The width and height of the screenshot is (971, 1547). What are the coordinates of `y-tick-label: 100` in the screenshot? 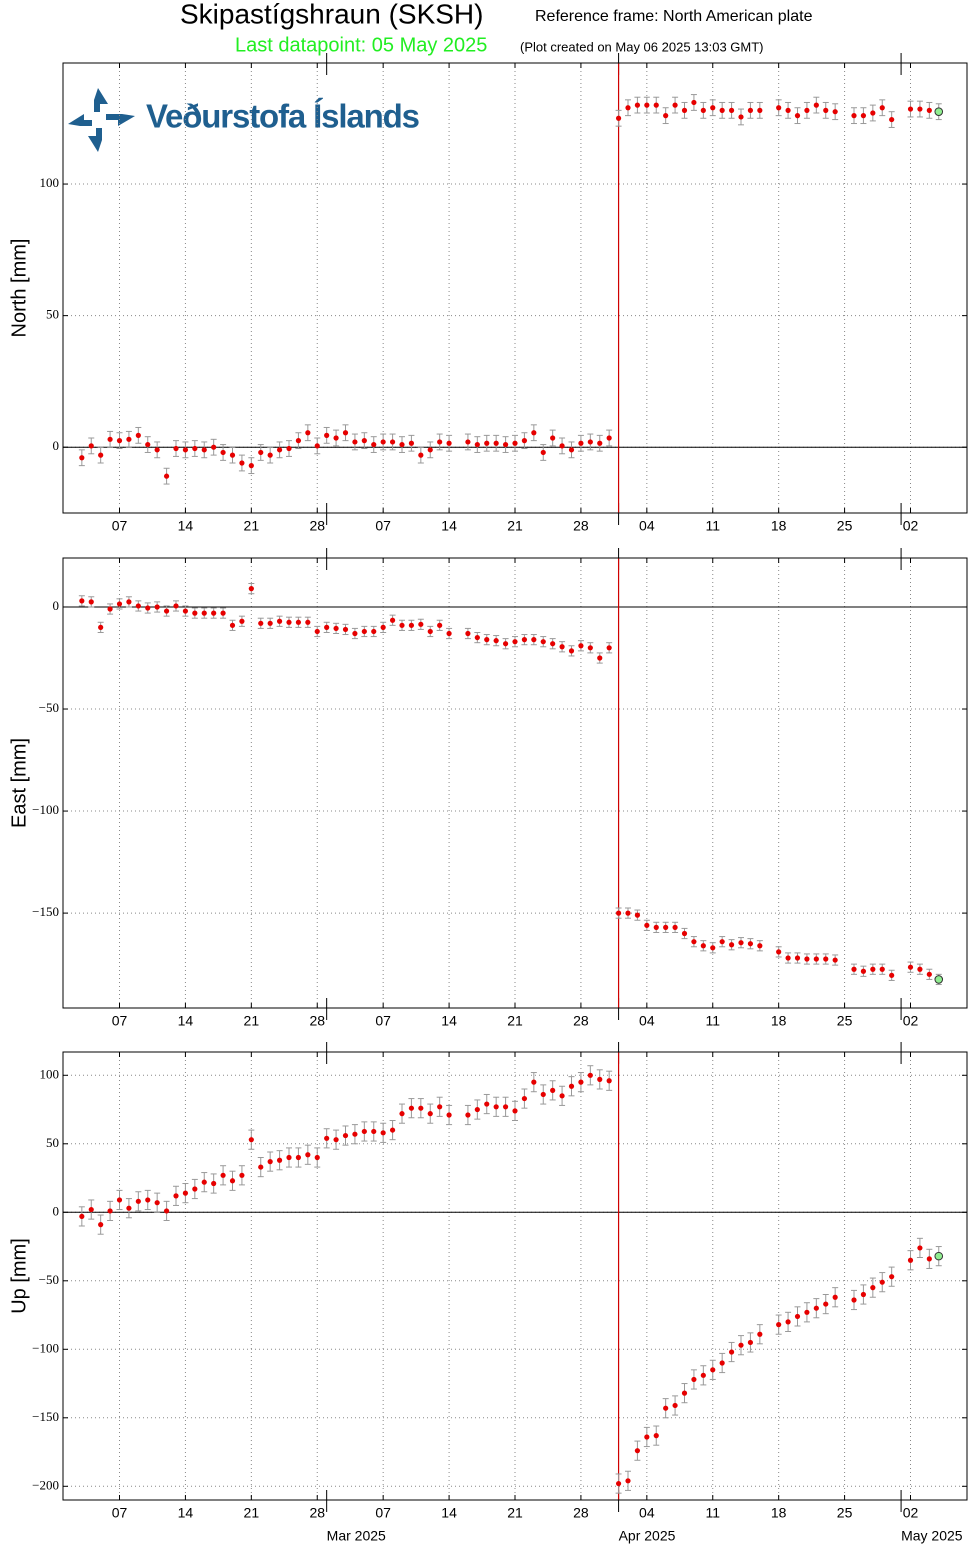 It's located at (50, 182).